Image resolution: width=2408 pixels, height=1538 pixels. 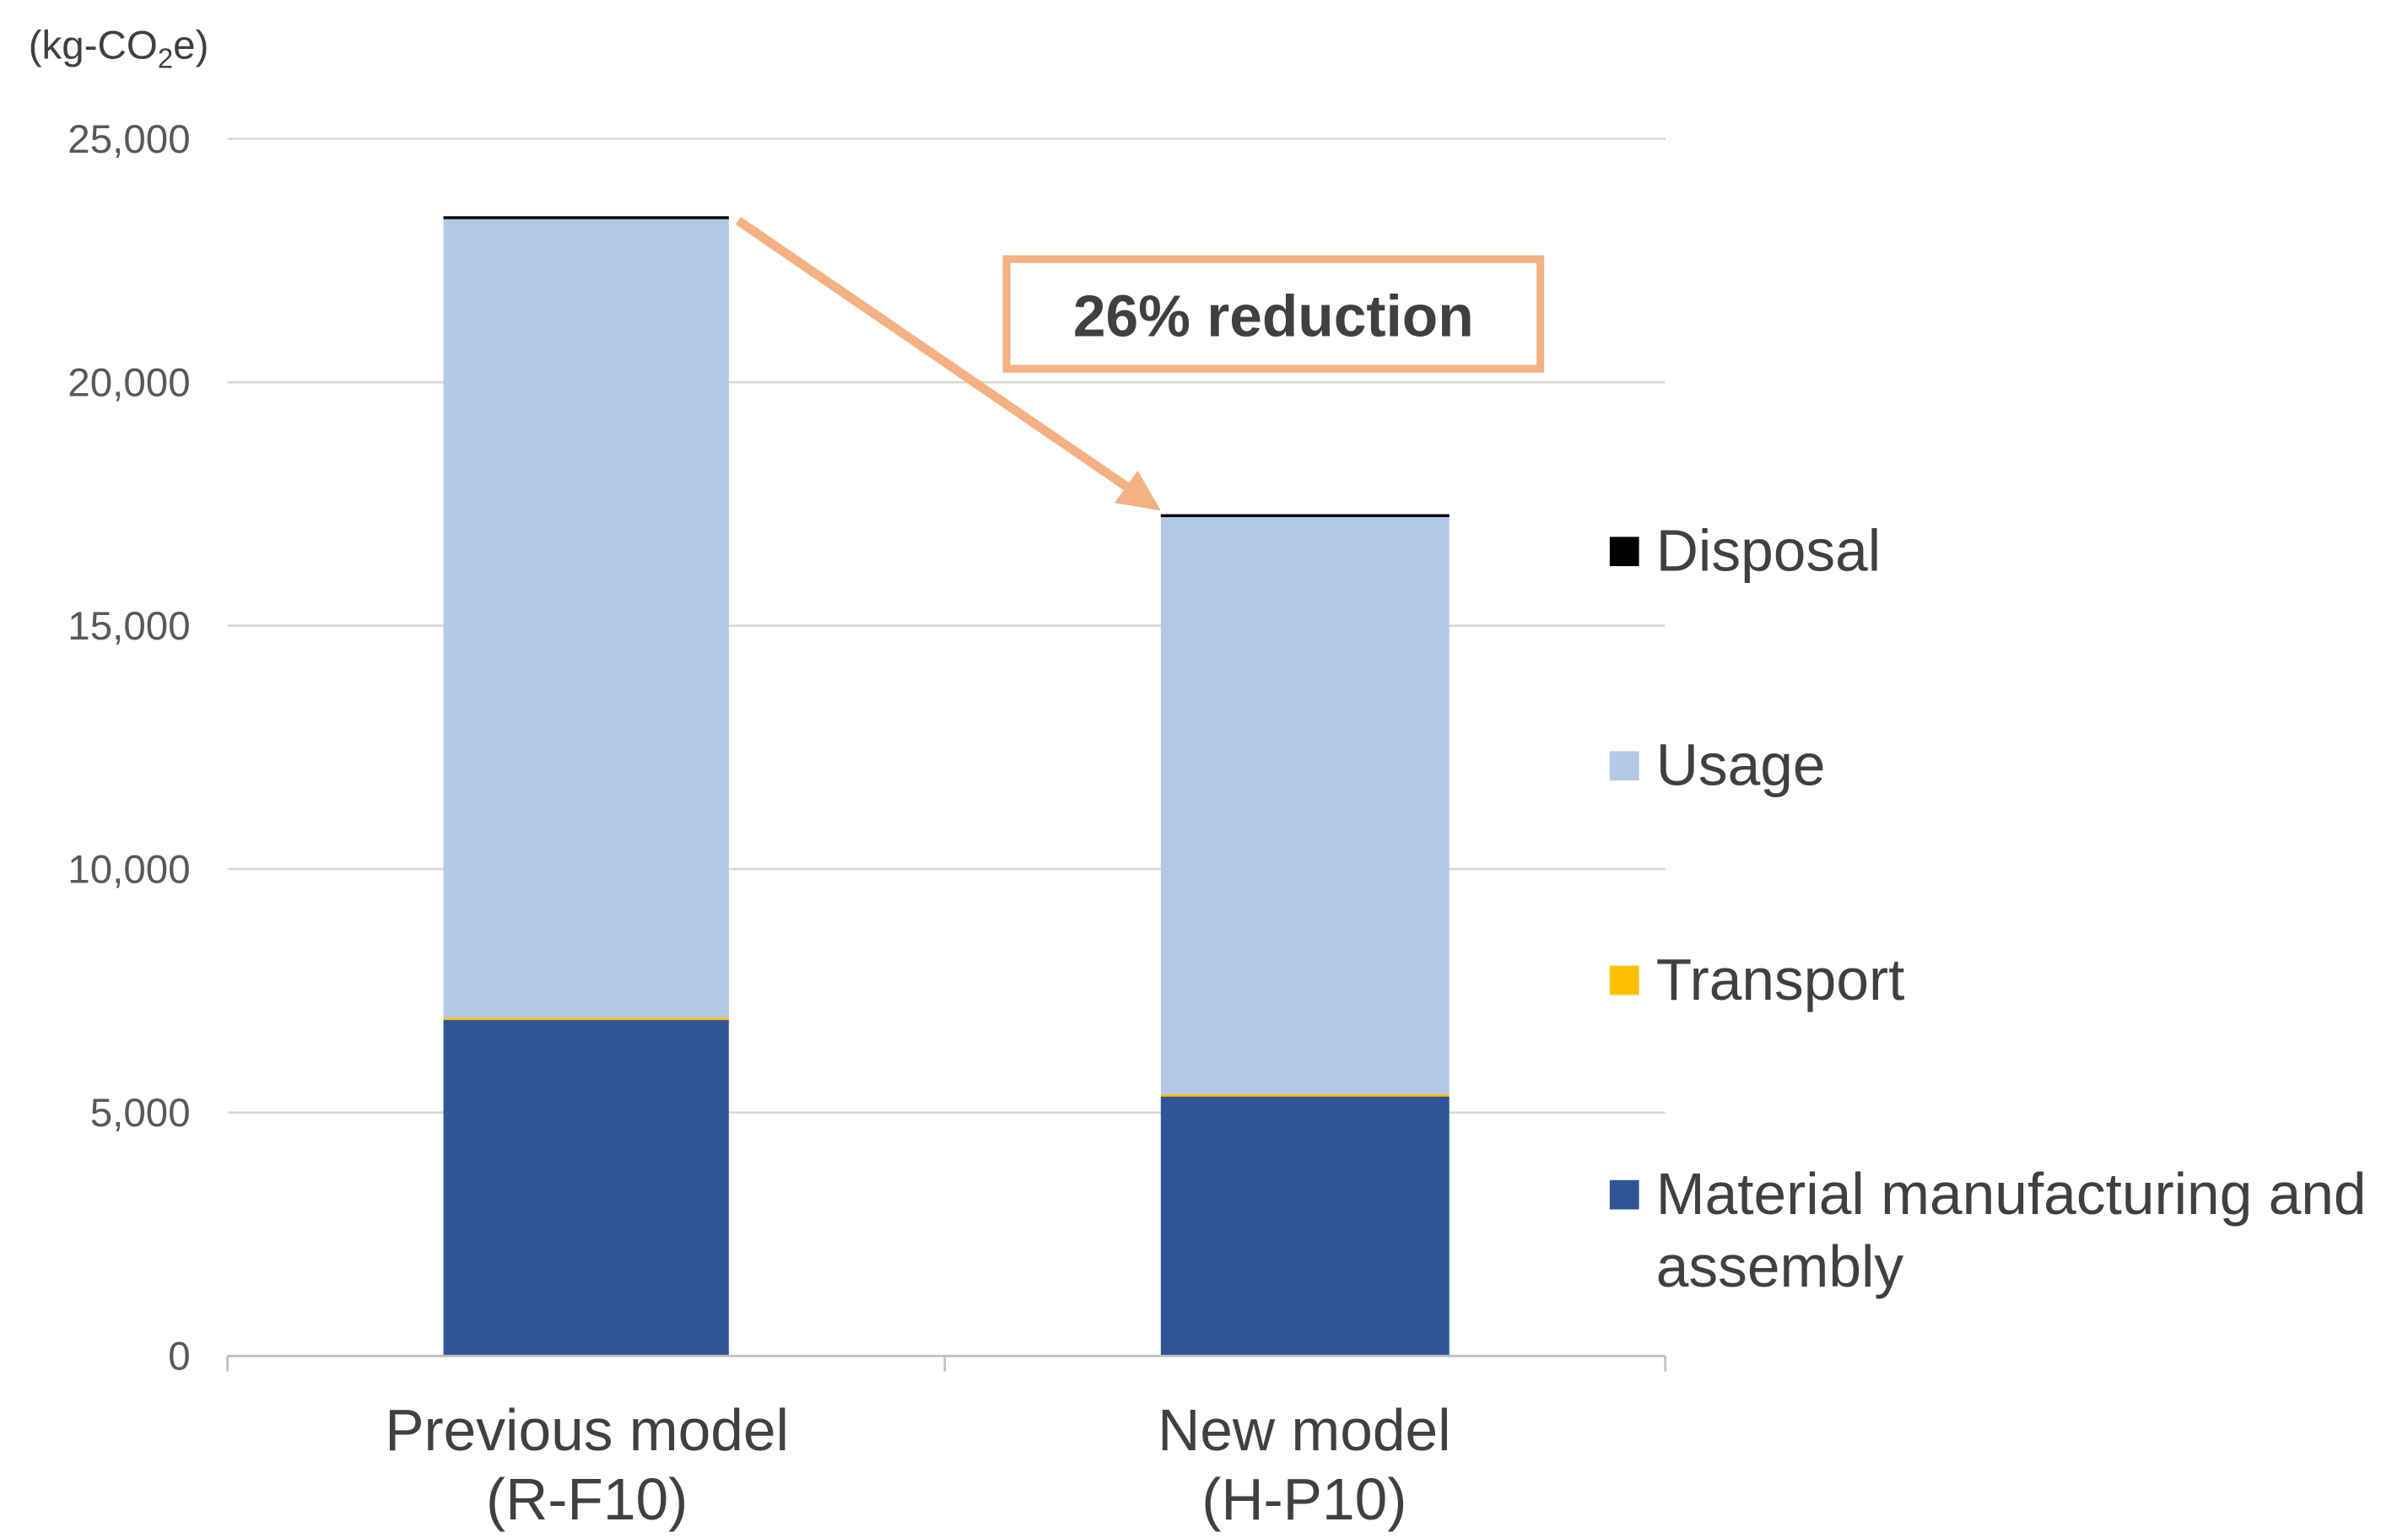 I want to click on reduction-arrow, so click(x=938, y=357).